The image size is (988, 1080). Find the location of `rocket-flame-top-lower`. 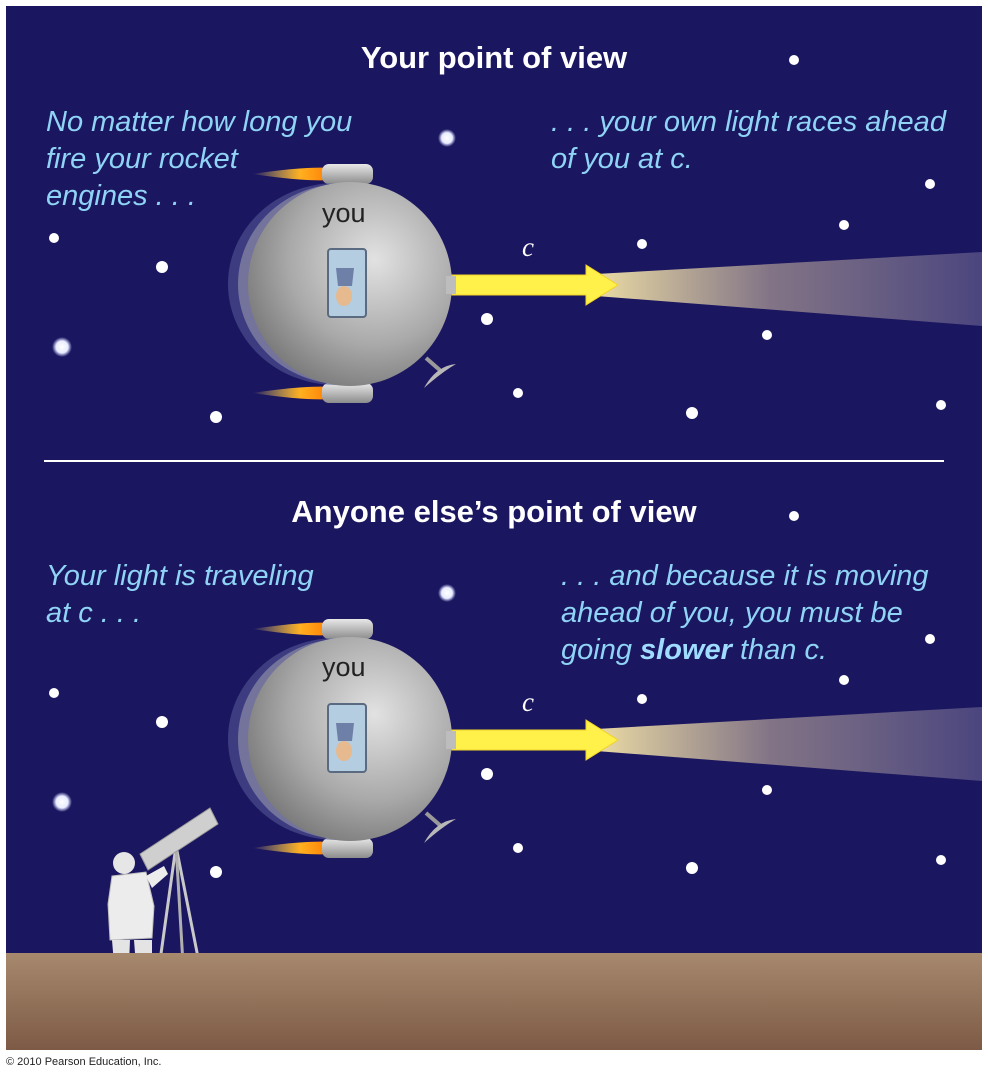

rocket-flame-top-lower is located at coordinates (292, 393).